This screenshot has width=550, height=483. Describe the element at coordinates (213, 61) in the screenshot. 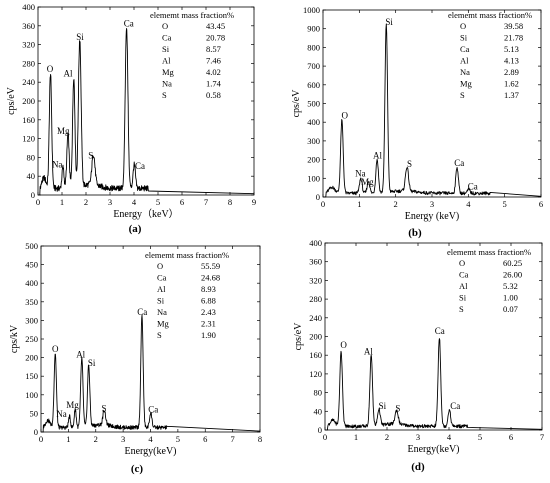

I see `table-value: 7.46` at that location.